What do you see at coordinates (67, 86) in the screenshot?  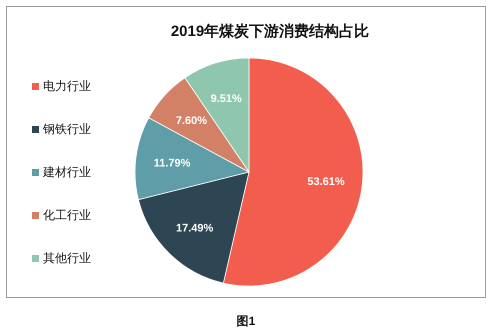 I see `legend-label: 电力行业` at bounding box center [67, 86].